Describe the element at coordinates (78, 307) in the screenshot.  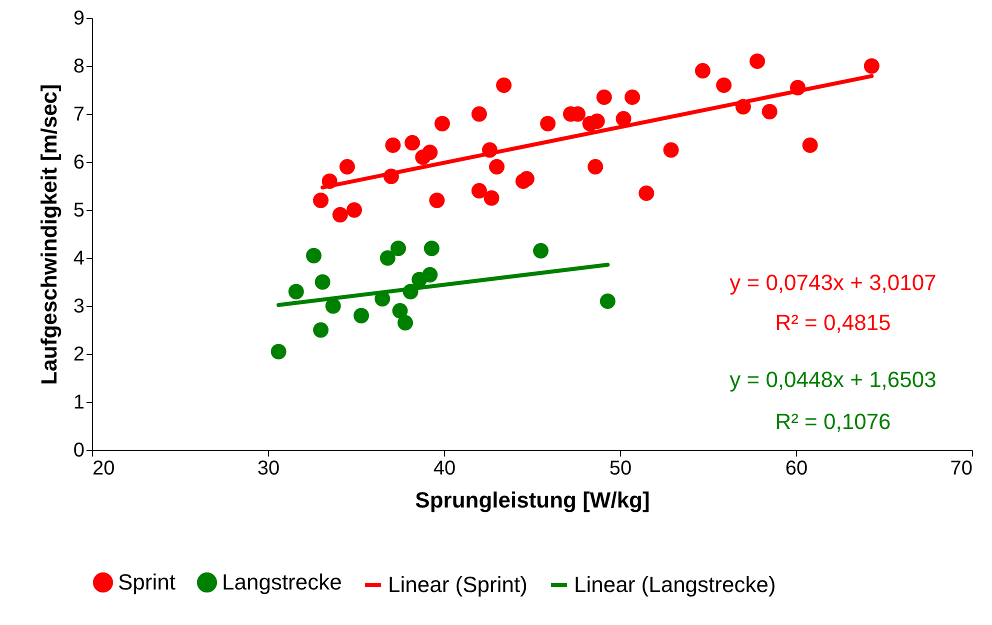
I see `y-tick-label: 3` at that location.